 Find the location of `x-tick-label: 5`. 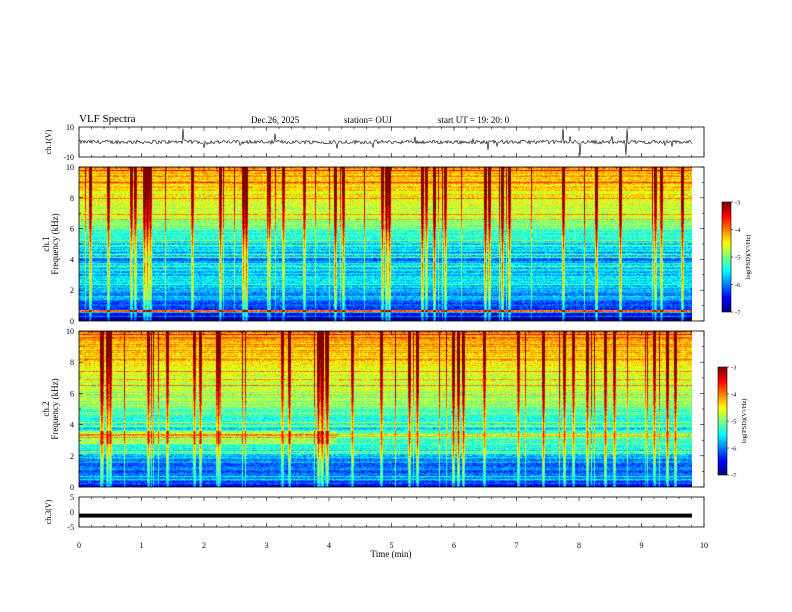

x-tick-label: 5 is located at coordinates (392, 545).